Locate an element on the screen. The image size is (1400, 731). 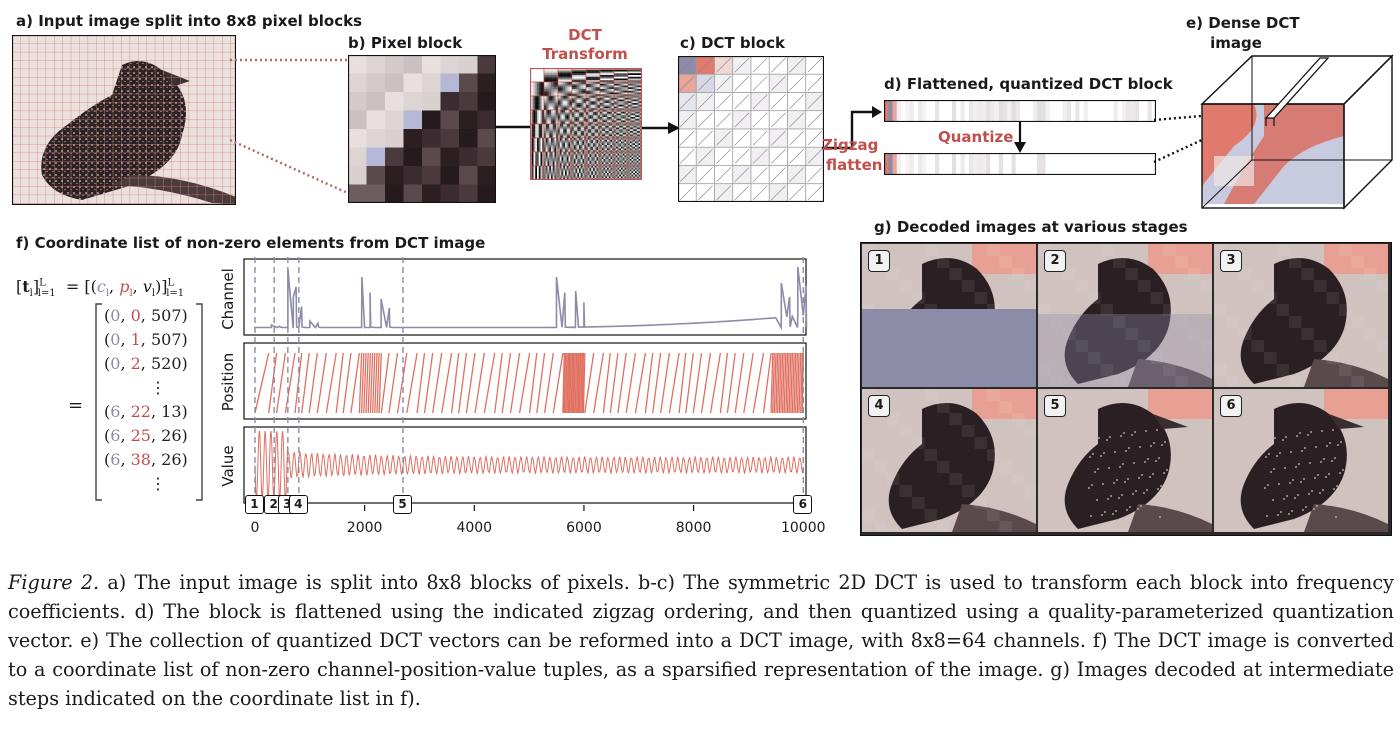
arrow-b-to-transform is located at coordinates (513, 127).